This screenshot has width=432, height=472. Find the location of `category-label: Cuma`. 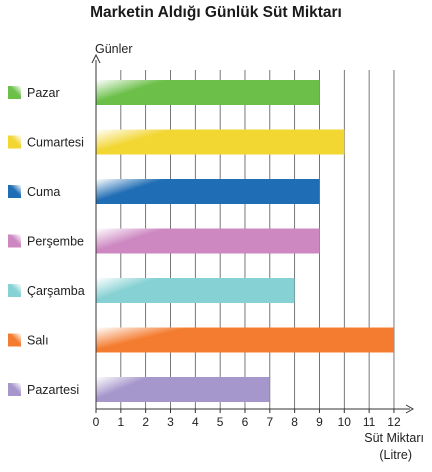

category-label: Cuma is located at coordinates (43, 192).